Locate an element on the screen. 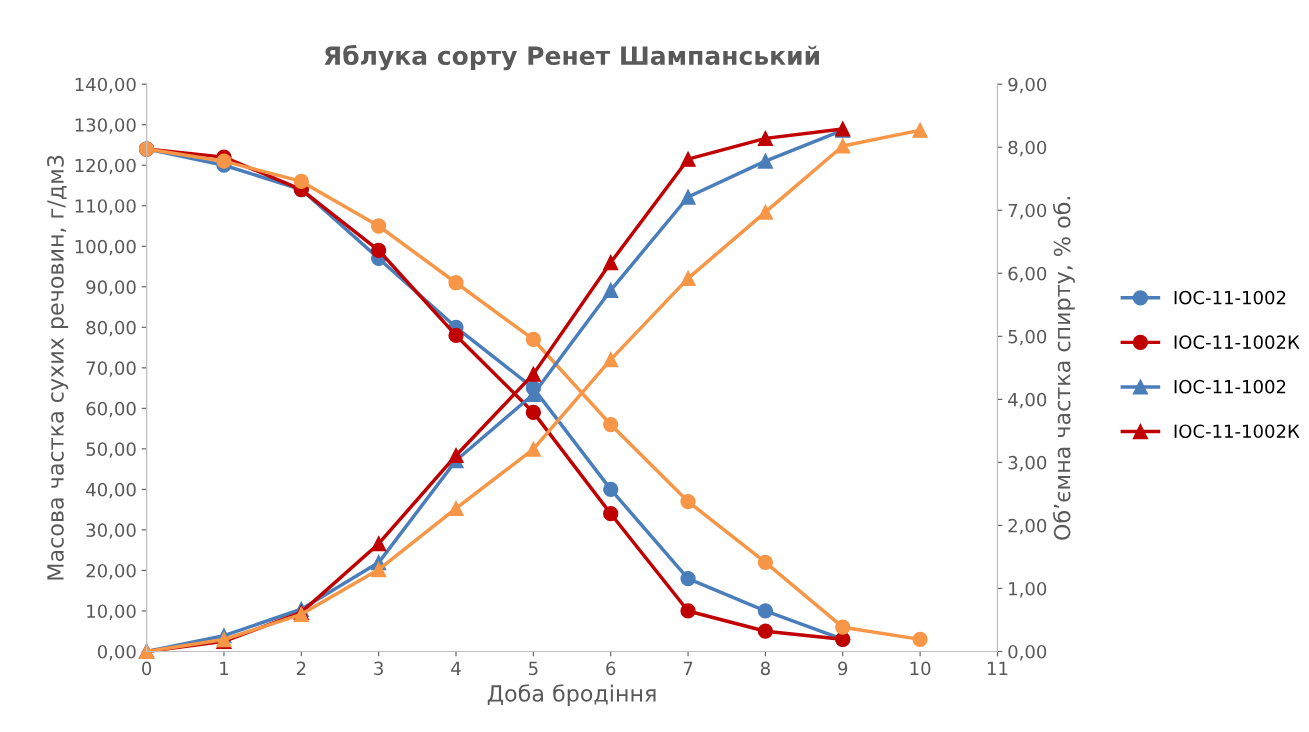 The image size is (1309, 732). x-tick-label: 2 is located at coordinates (301, 668).